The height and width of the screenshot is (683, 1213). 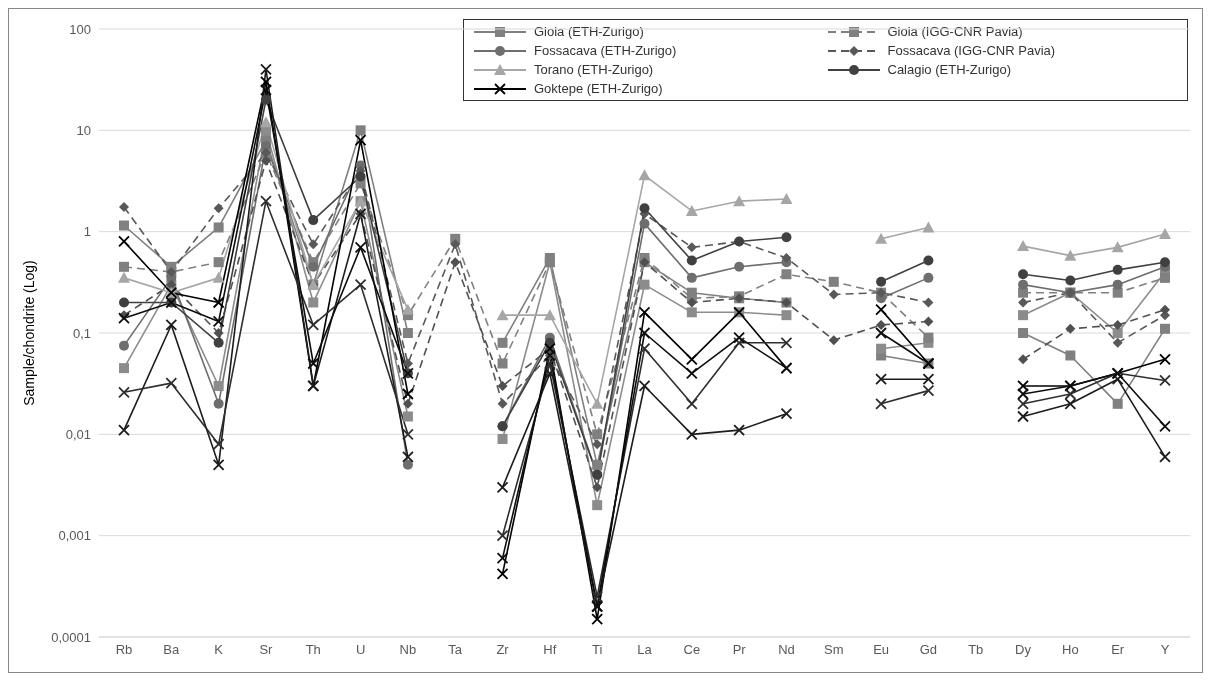 I want to click on x-tick-label: Ta, so click(x=455, y=650).